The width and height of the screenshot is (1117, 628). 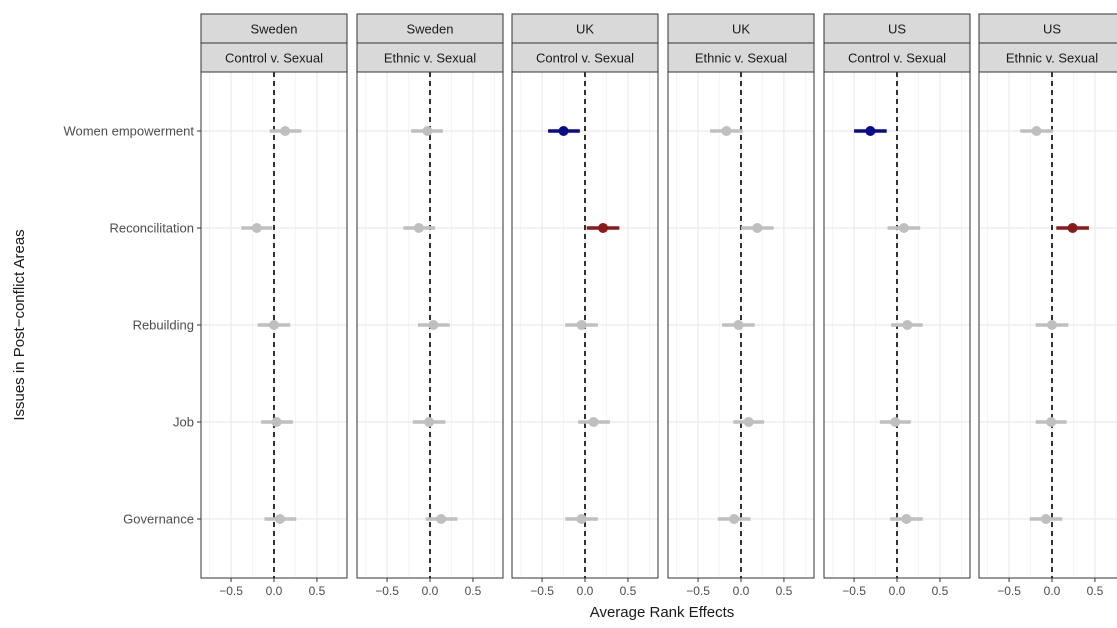 What do you see at coordinates (158, 519) in the screenshot?
I see `y-tick-label: Governance` at bounding box center [158, 519].